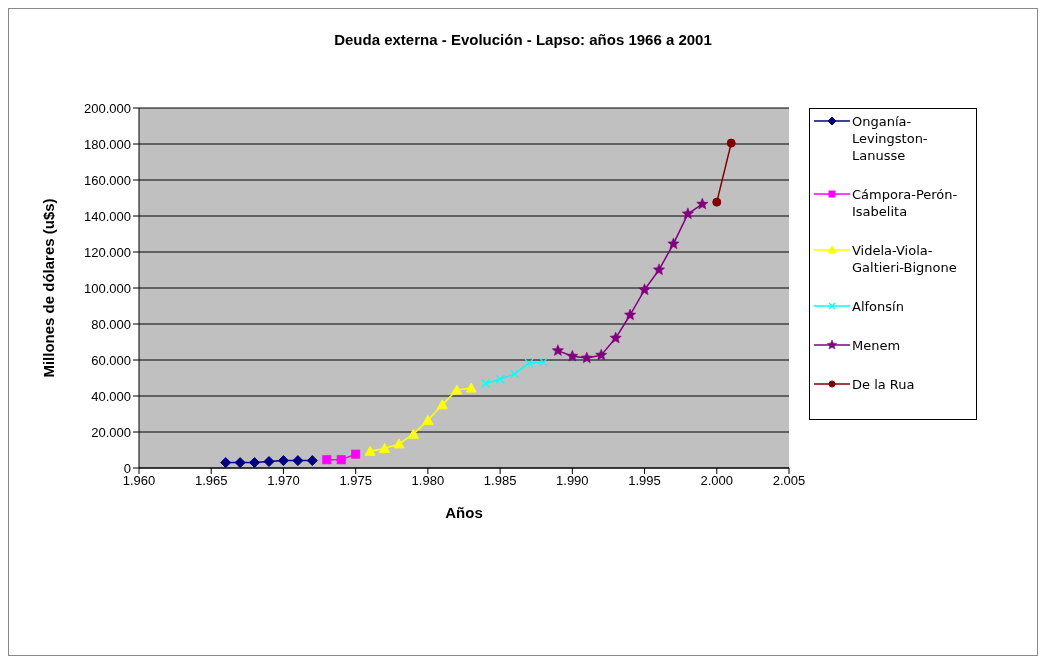  I want to click on y-tick-label: 140.000, so click(107, 216).